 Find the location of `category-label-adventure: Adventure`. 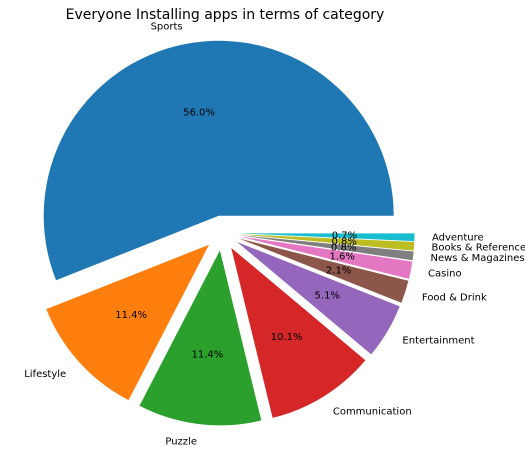

category-label-adventure: Adventure is located at coordinates (458, 238).